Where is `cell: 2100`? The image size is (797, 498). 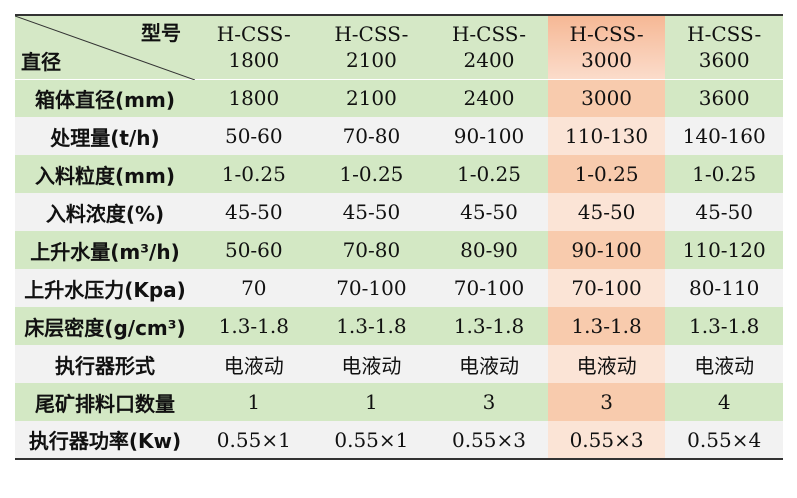 cell: 2100 is located at coordinates (371, 98).